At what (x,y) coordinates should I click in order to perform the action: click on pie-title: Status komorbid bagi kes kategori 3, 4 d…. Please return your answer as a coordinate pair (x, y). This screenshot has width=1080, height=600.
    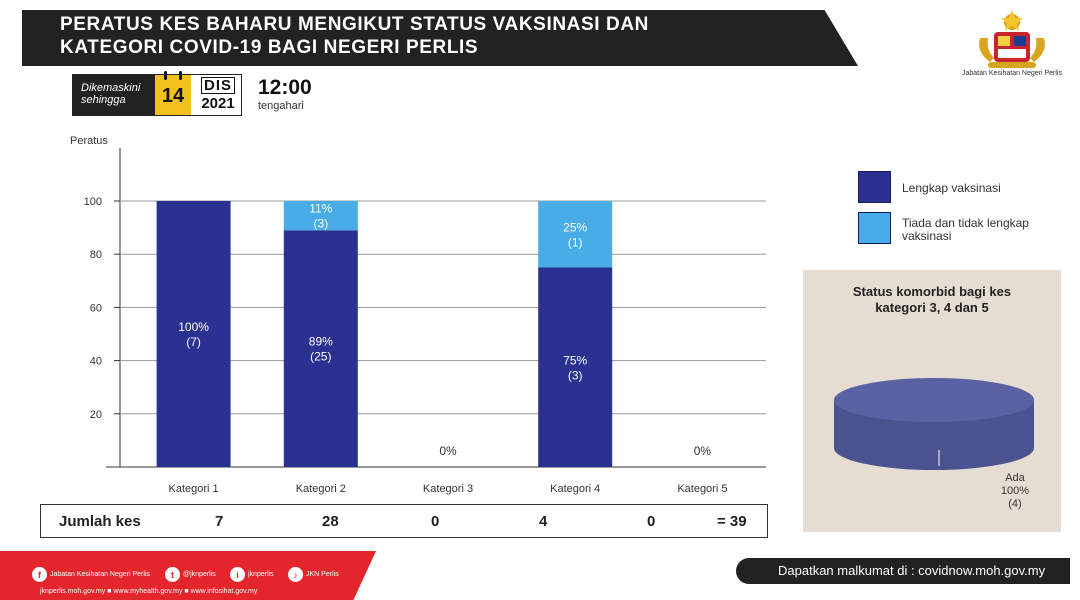
    Looking at the image, I should click on (932, 300).